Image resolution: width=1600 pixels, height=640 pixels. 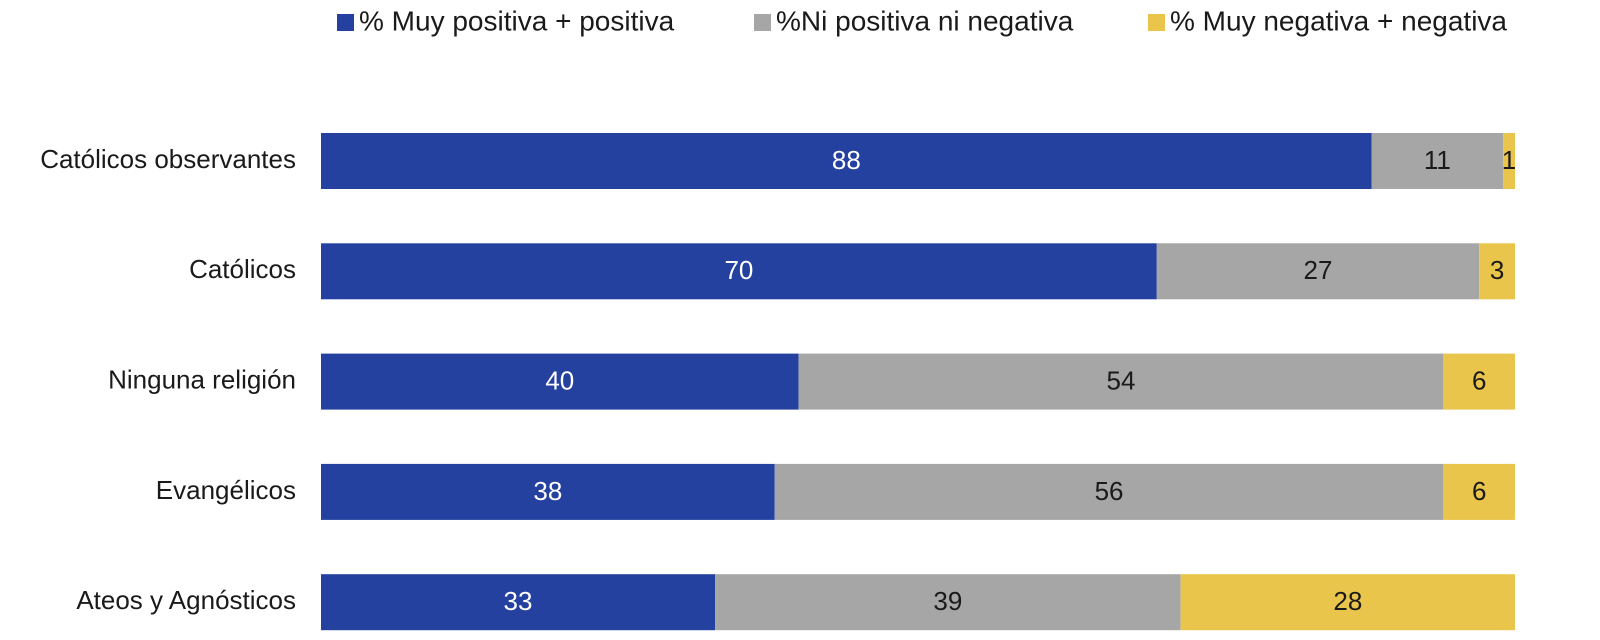 What do you see at coordinates (186, 600) in the screenshot?
I see `y-tick-label: Ateos y Agnósticos` at bounding box center [186, 600].